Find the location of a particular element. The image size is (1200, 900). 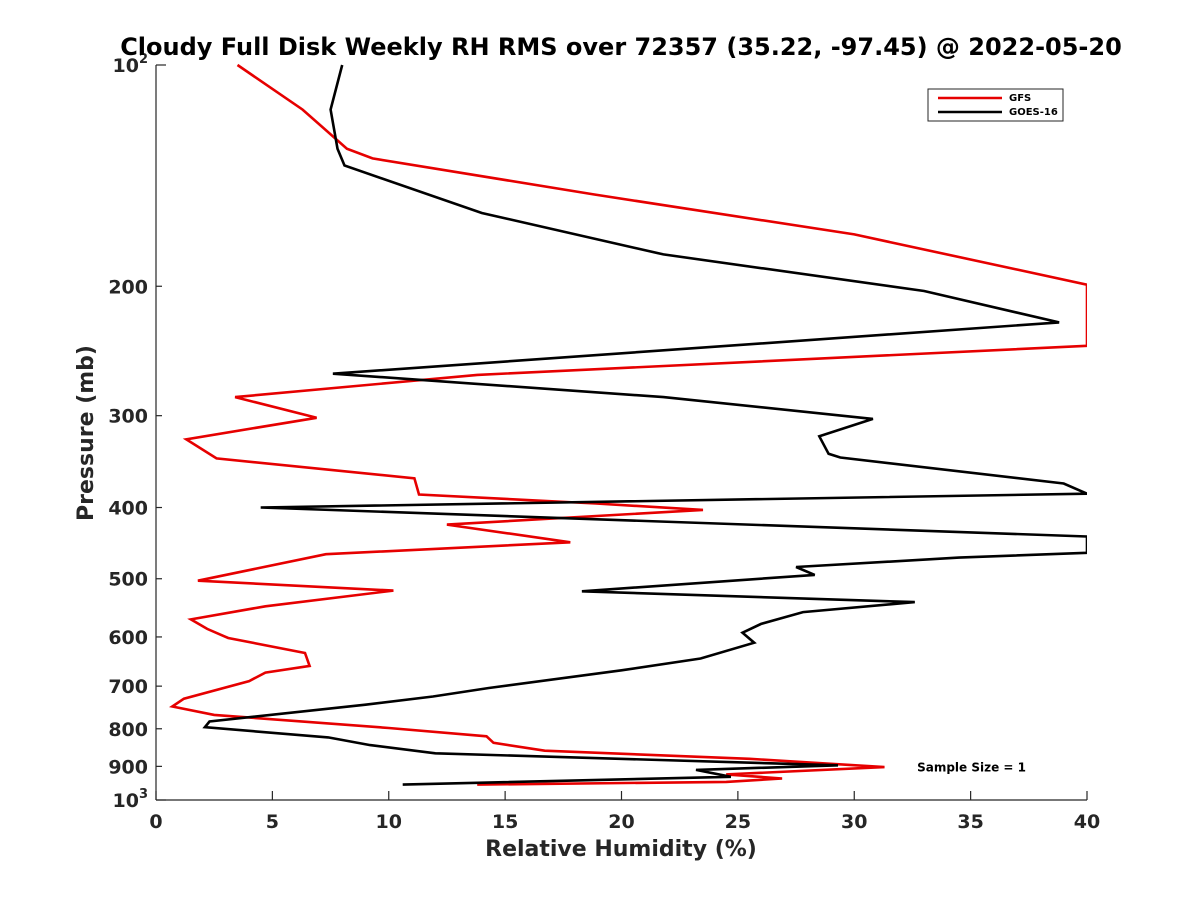

y-tick-exponent: 3 is located at coordinates (143, 794).